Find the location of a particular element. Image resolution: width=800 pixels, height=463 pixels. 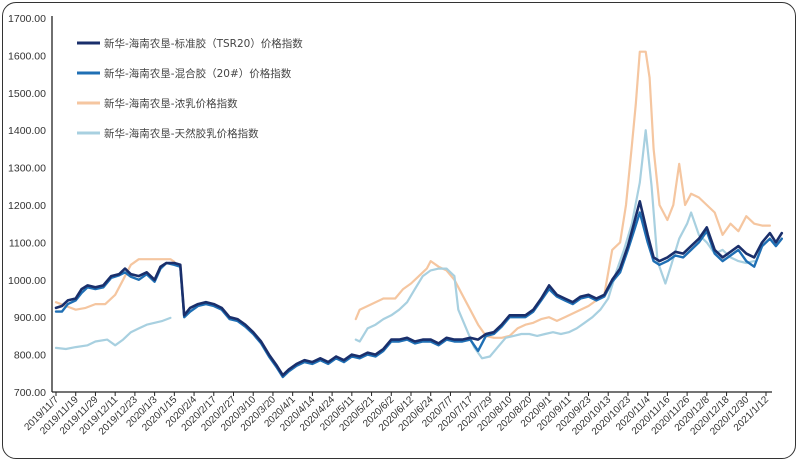

legend-label: 新华-海南农垦-天然胶乳价格指数 is located at coordinates (181, 133).